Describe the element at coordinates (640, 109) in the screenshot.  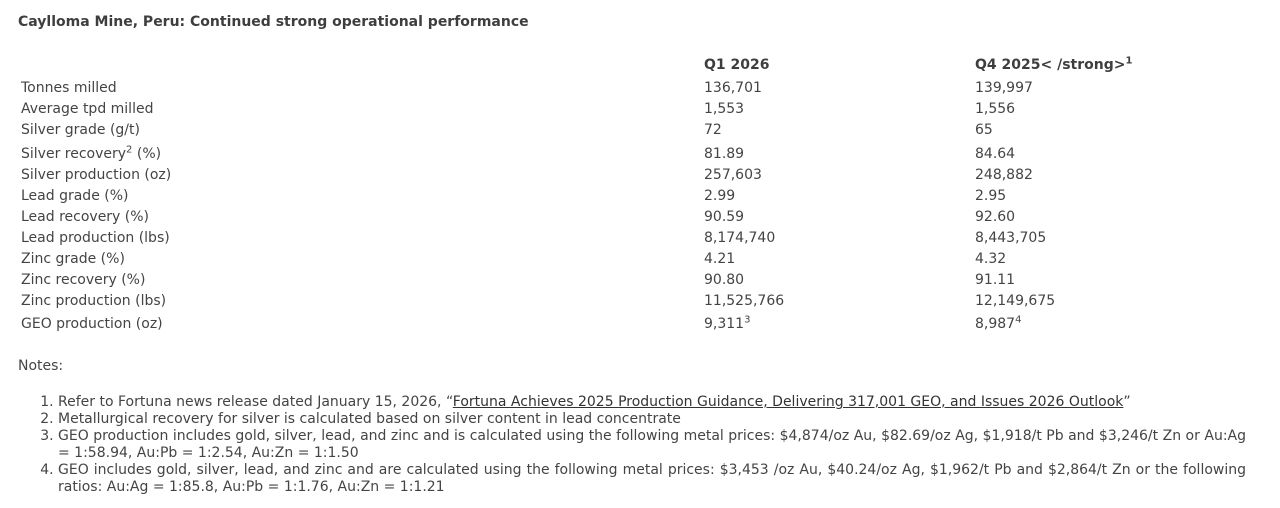
I see `table-row: Average tpd milled 1,553 1,556` at that location.